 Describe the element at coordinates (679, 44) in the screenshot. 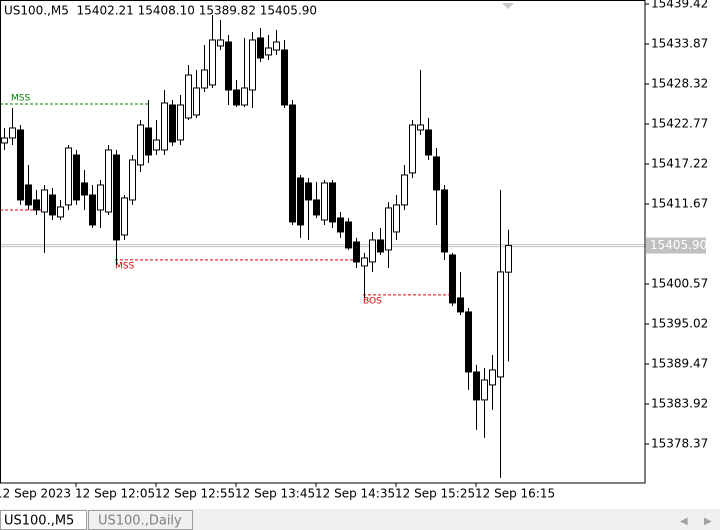

I see `y-tick-label: 15433.87` at that location.